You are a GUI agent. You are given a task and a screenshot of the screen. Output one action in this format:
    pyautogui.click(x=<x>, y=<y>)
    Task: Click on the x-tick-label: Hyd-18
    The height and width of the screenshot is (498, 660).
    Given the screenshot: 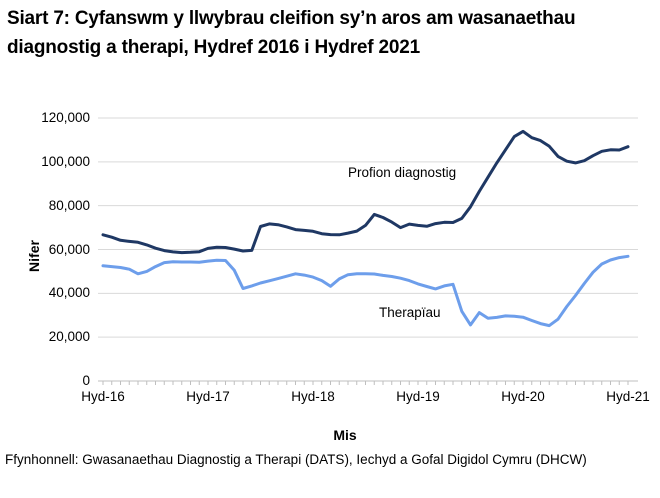 What is the action you would take?
    pyautogui.click(x=313, y=396)
    